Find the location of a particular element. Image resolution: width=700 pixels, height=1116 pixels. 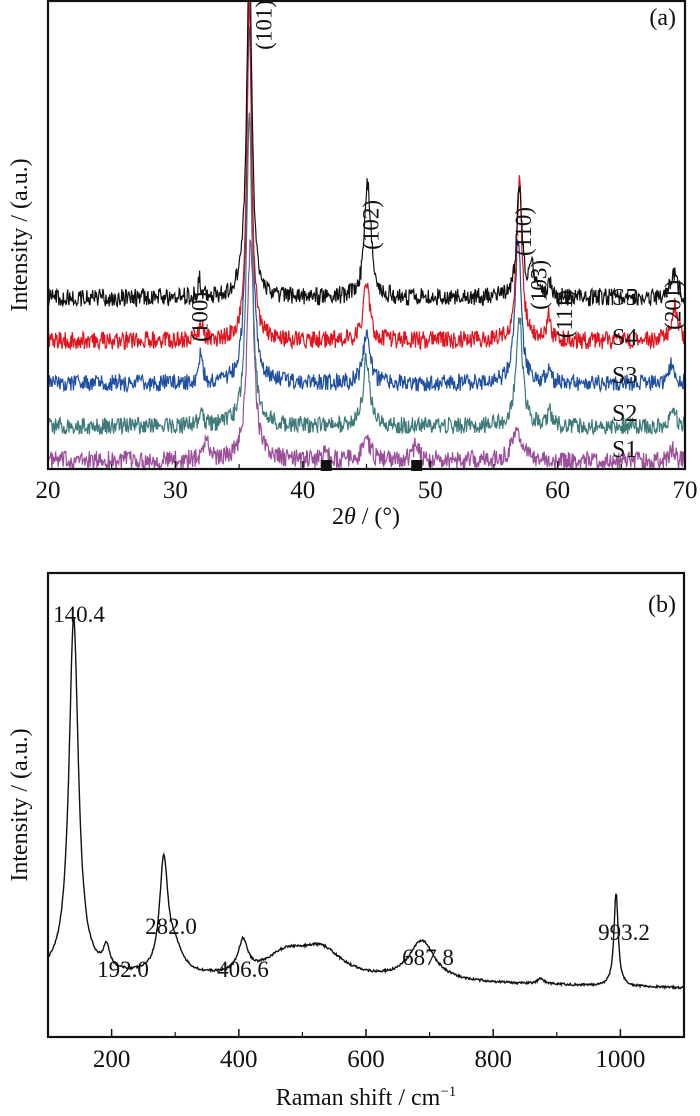

xrd-peak-label: (110) is located at coordinates (523, 231).